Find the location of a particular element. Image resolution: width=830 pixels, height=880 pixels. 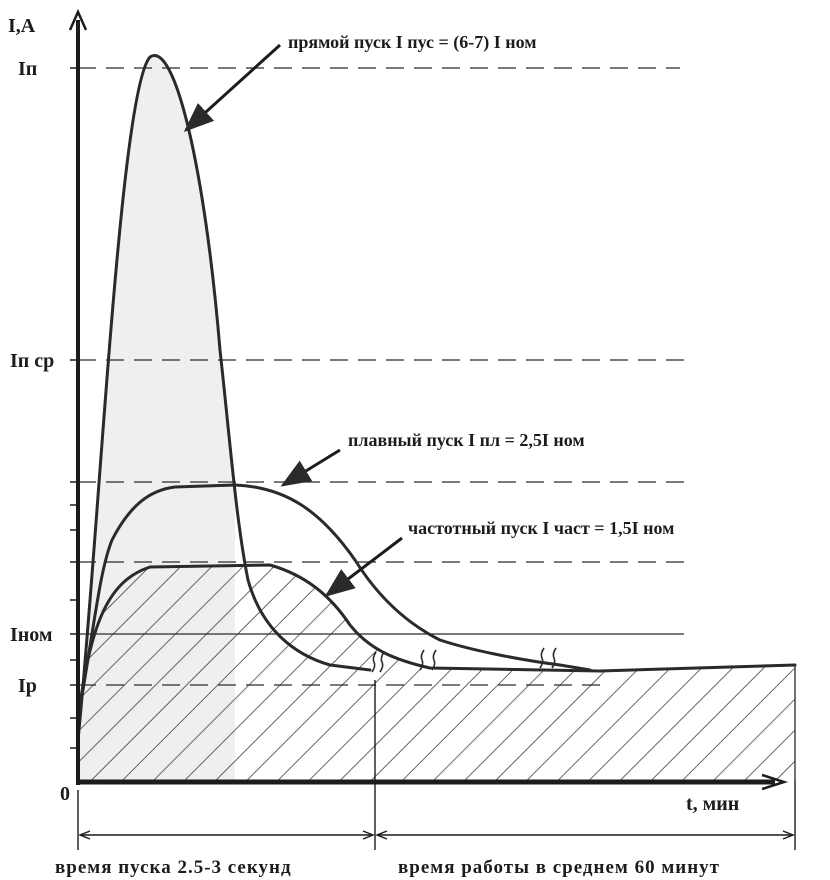

y-axis-label: I,A is located at coordinates (22, 26).